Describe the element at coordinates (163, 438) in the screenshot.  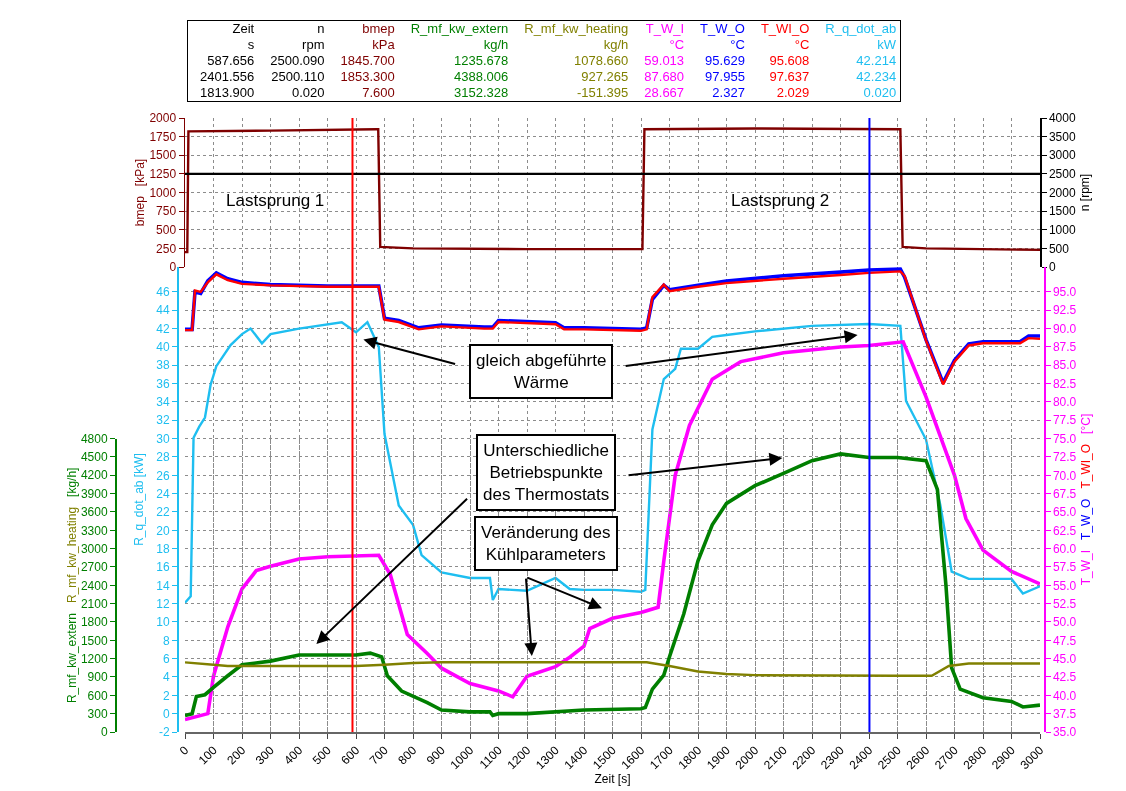
I see `y-tick-label: 30` at that location.